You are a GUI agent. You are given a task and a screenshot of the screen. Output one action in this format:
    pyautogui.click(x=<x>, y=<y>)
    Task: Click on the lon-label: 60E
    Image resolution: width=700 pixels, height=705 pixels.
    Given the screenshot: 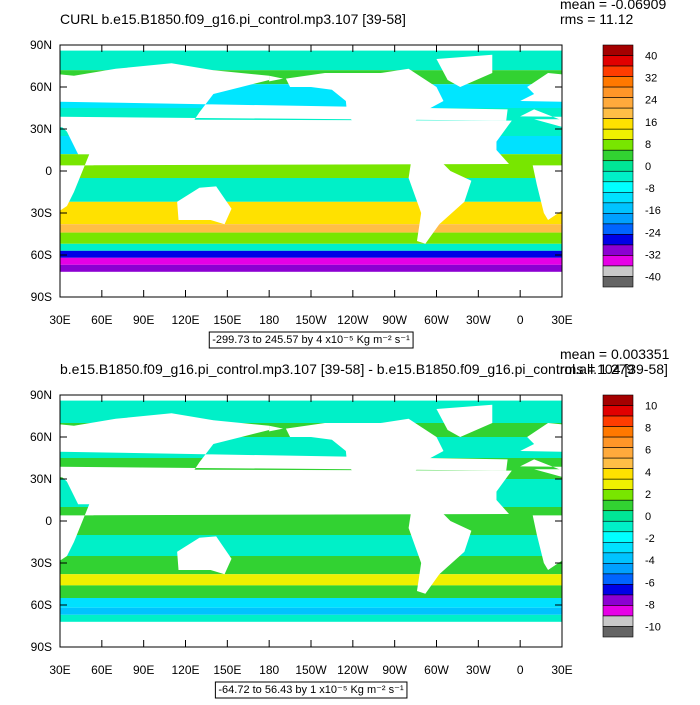 What is the action you would take?
    pyautogui.click(x=101, y=320)
    